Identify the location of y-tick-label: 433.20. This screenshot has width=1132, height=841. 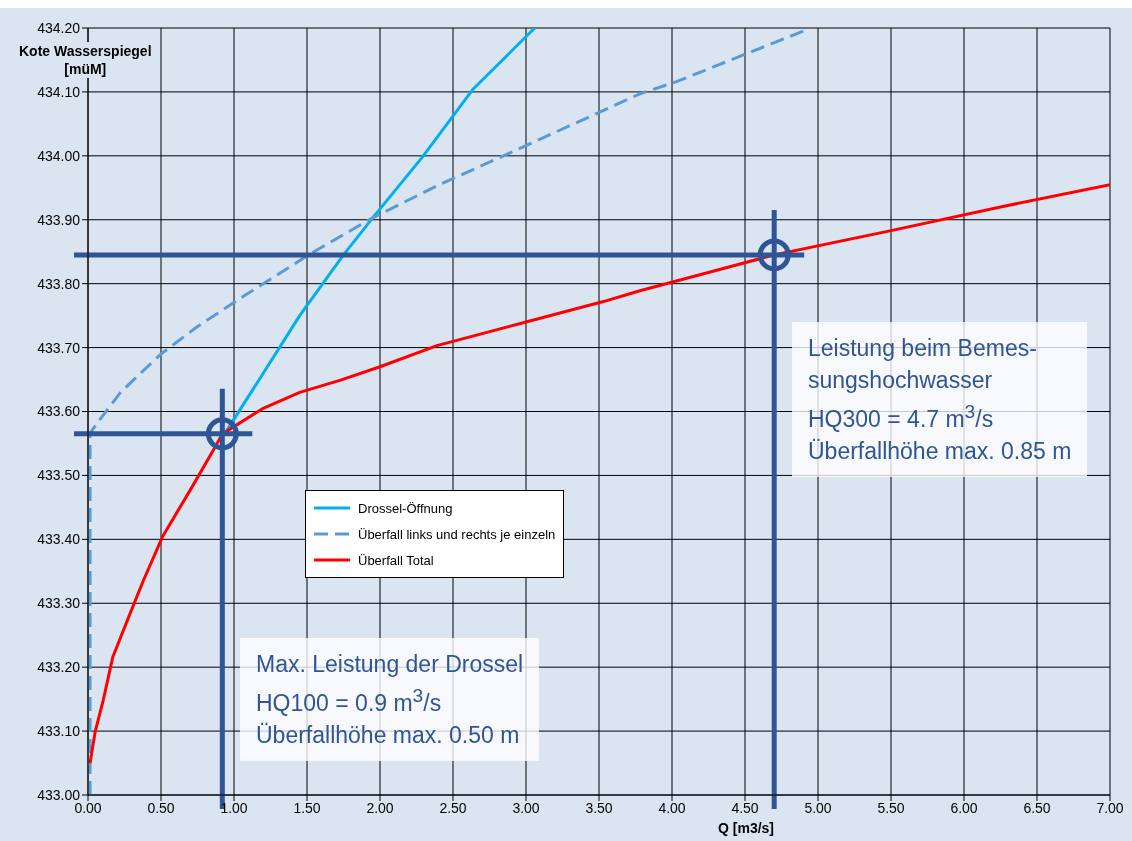
(59, 667).